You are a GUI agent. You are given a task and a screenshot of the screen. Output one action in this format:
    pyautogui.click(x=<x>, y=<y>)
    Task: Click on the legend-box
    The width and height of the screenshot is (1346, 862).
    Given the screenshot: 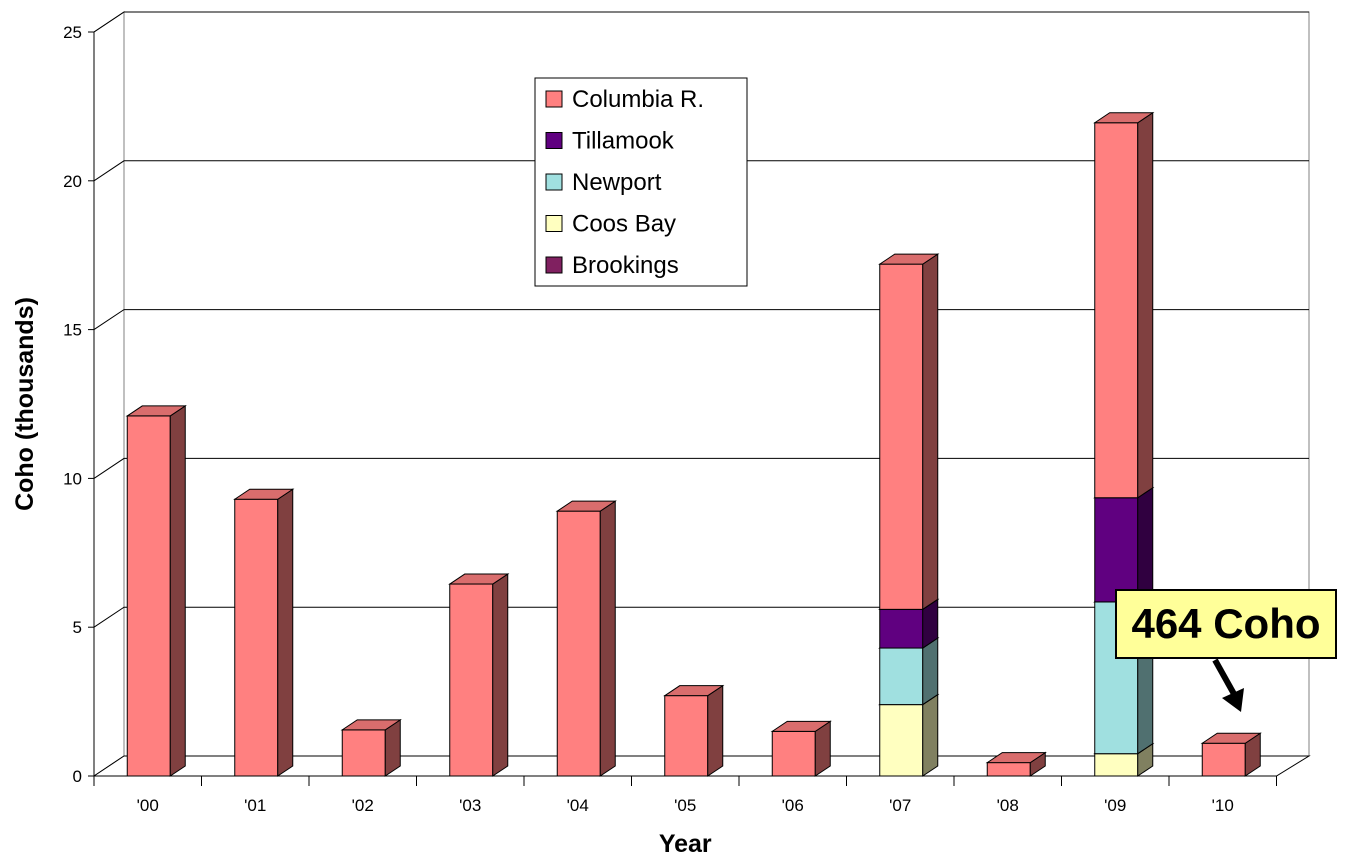 What is the action you would take?
    pyautogui.click(x=641, y=182)
    